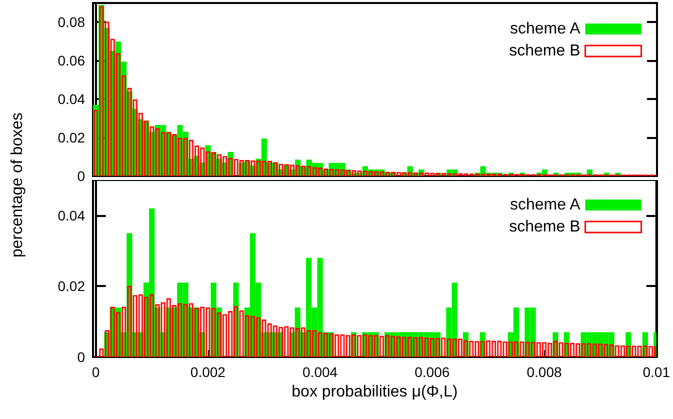 This screenshot has height=419, width=673. What do you see at coordinates (72, 22) in the screenshot?
I see `y-tick-label: 0.08` at bounding box center [72, 22].